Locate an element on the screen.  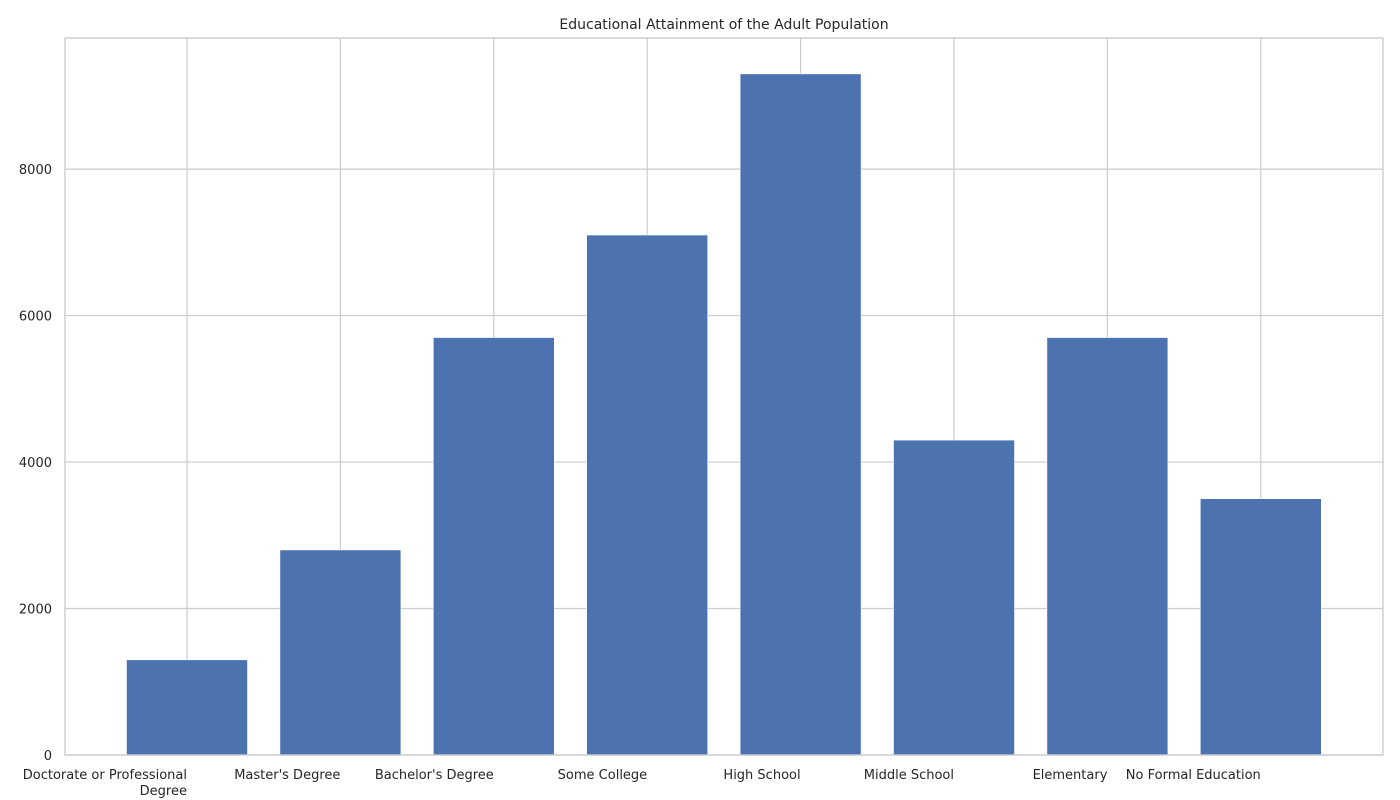
y-axis-ticks: 0 2000 4000 6000 8000 is located at coordinates (35, 463).